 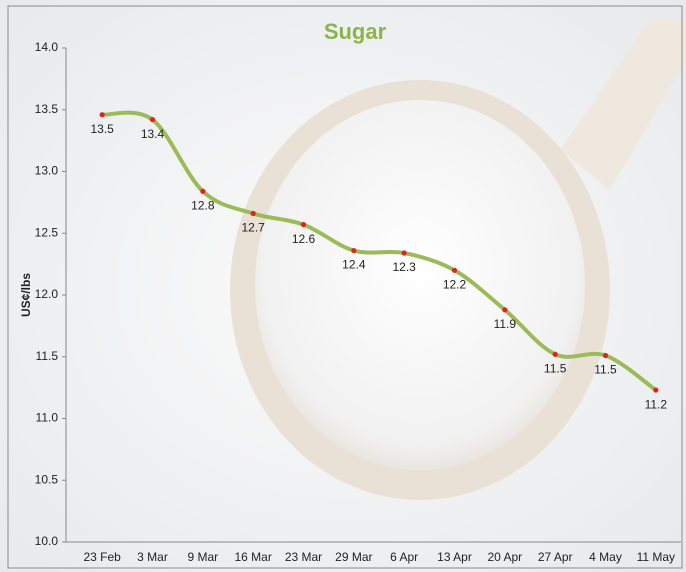 What do you see at coordinates (555, 557) in the screenshot?
I see `x-tick-label: 27 Apr` at bounding box center [555, 557].